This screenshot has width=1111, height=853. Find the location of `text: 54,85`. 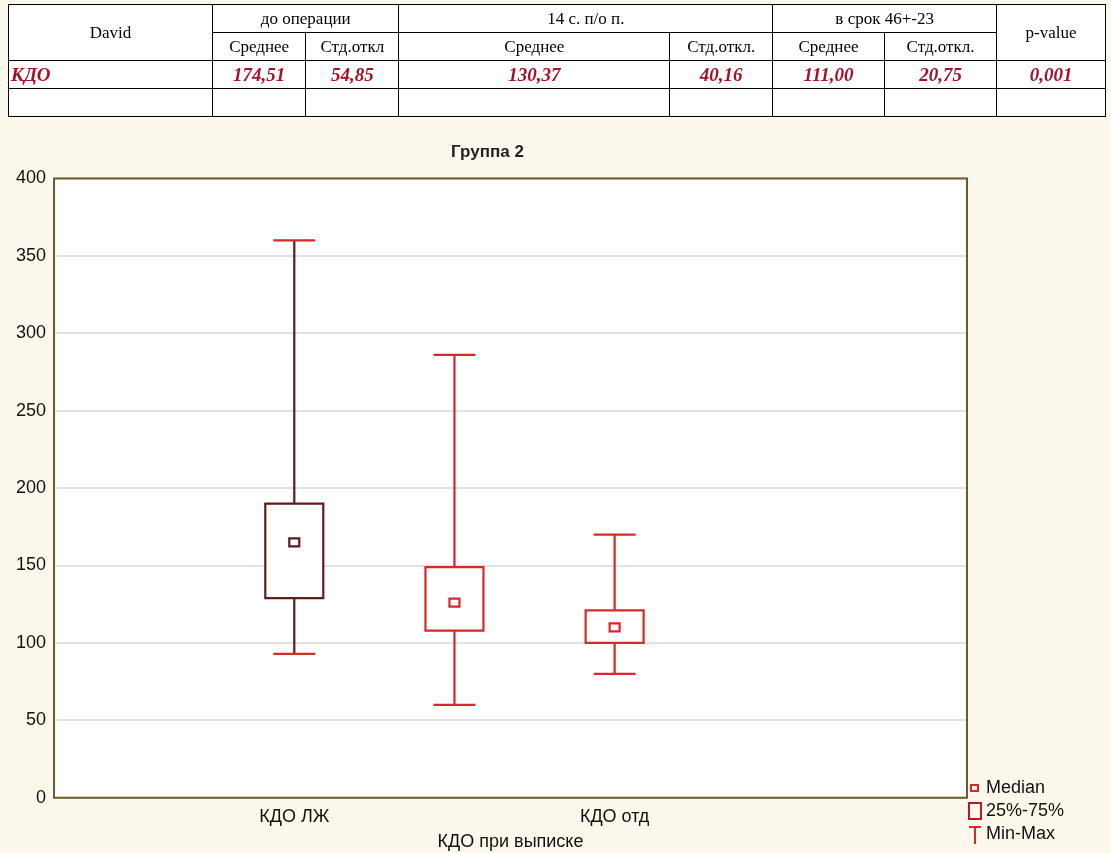

text: 54,85 is located at coordinates (352, 74).